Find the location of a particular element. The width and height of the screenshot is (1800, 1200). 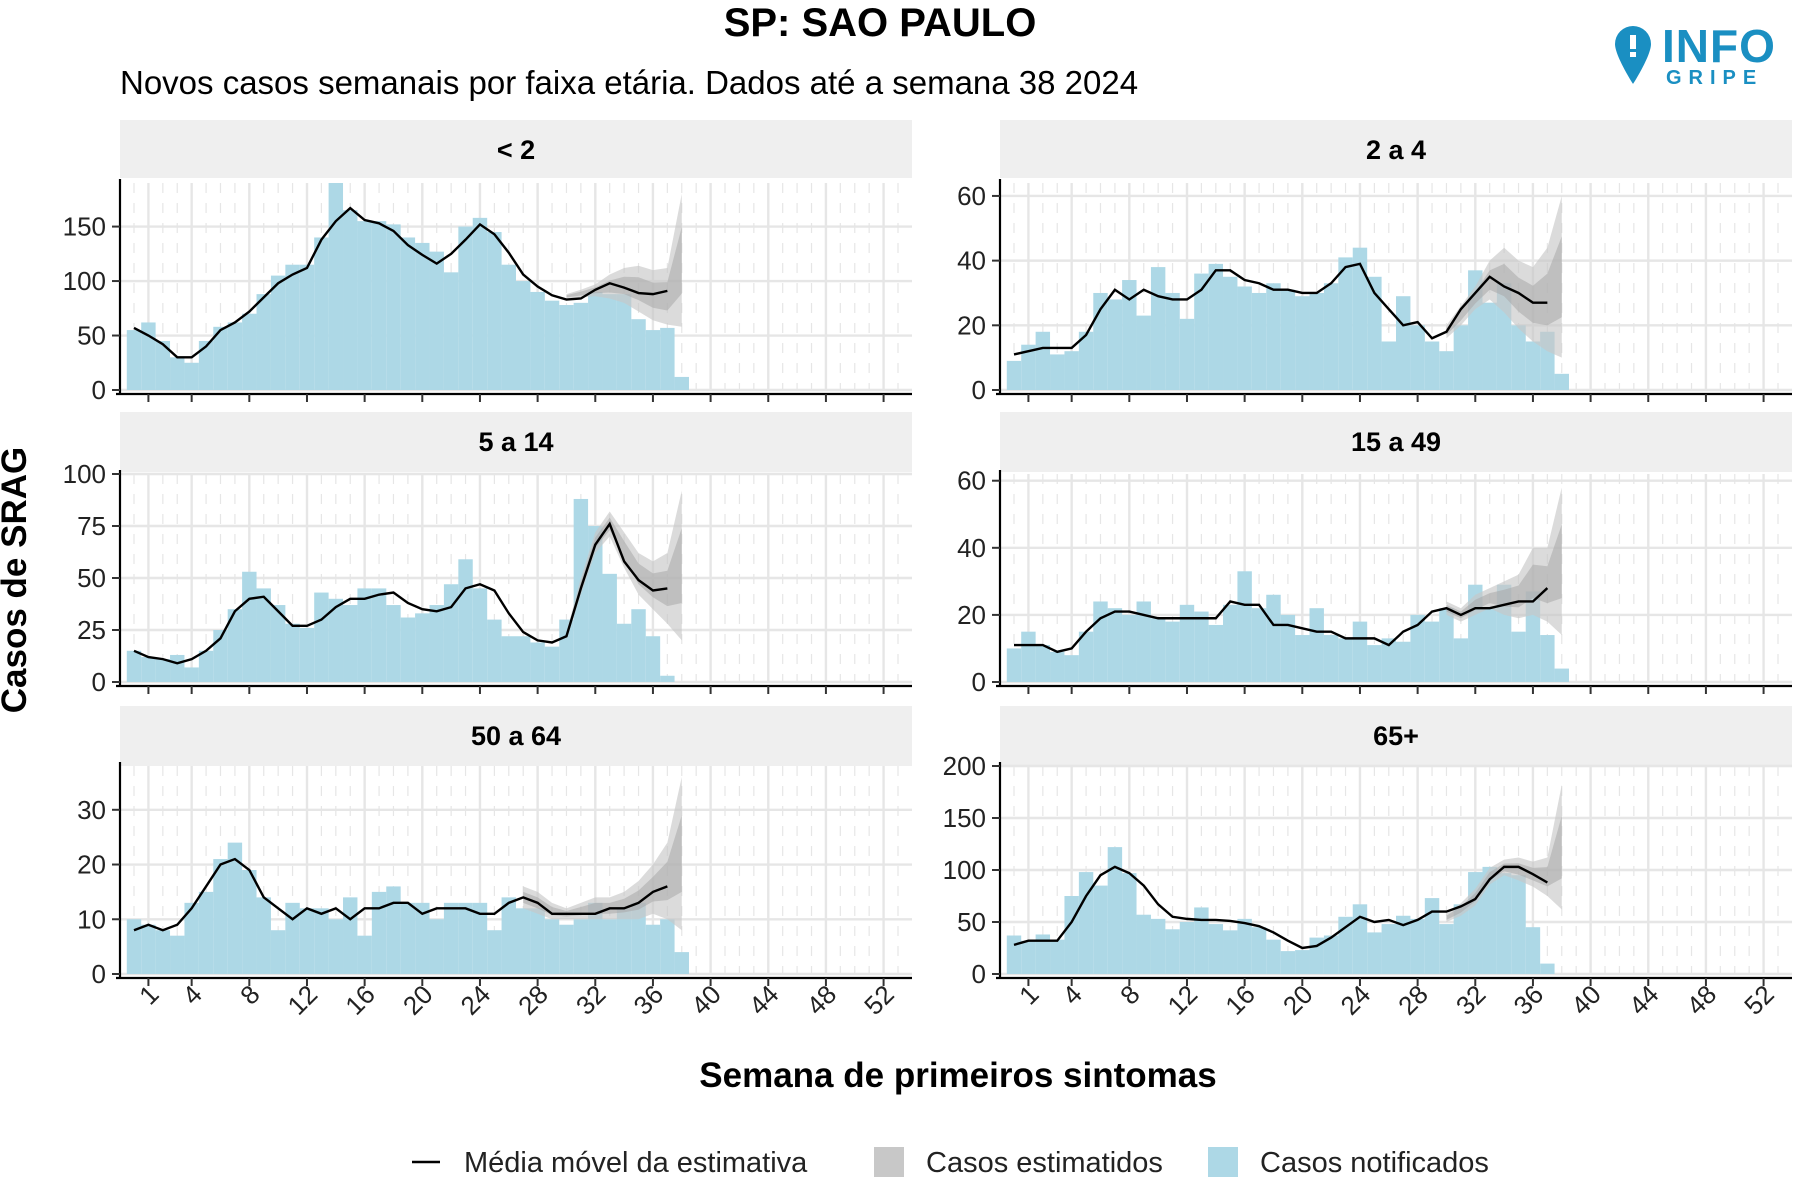

x-tick-label: 44 is located at coordinates (1644, 1000).